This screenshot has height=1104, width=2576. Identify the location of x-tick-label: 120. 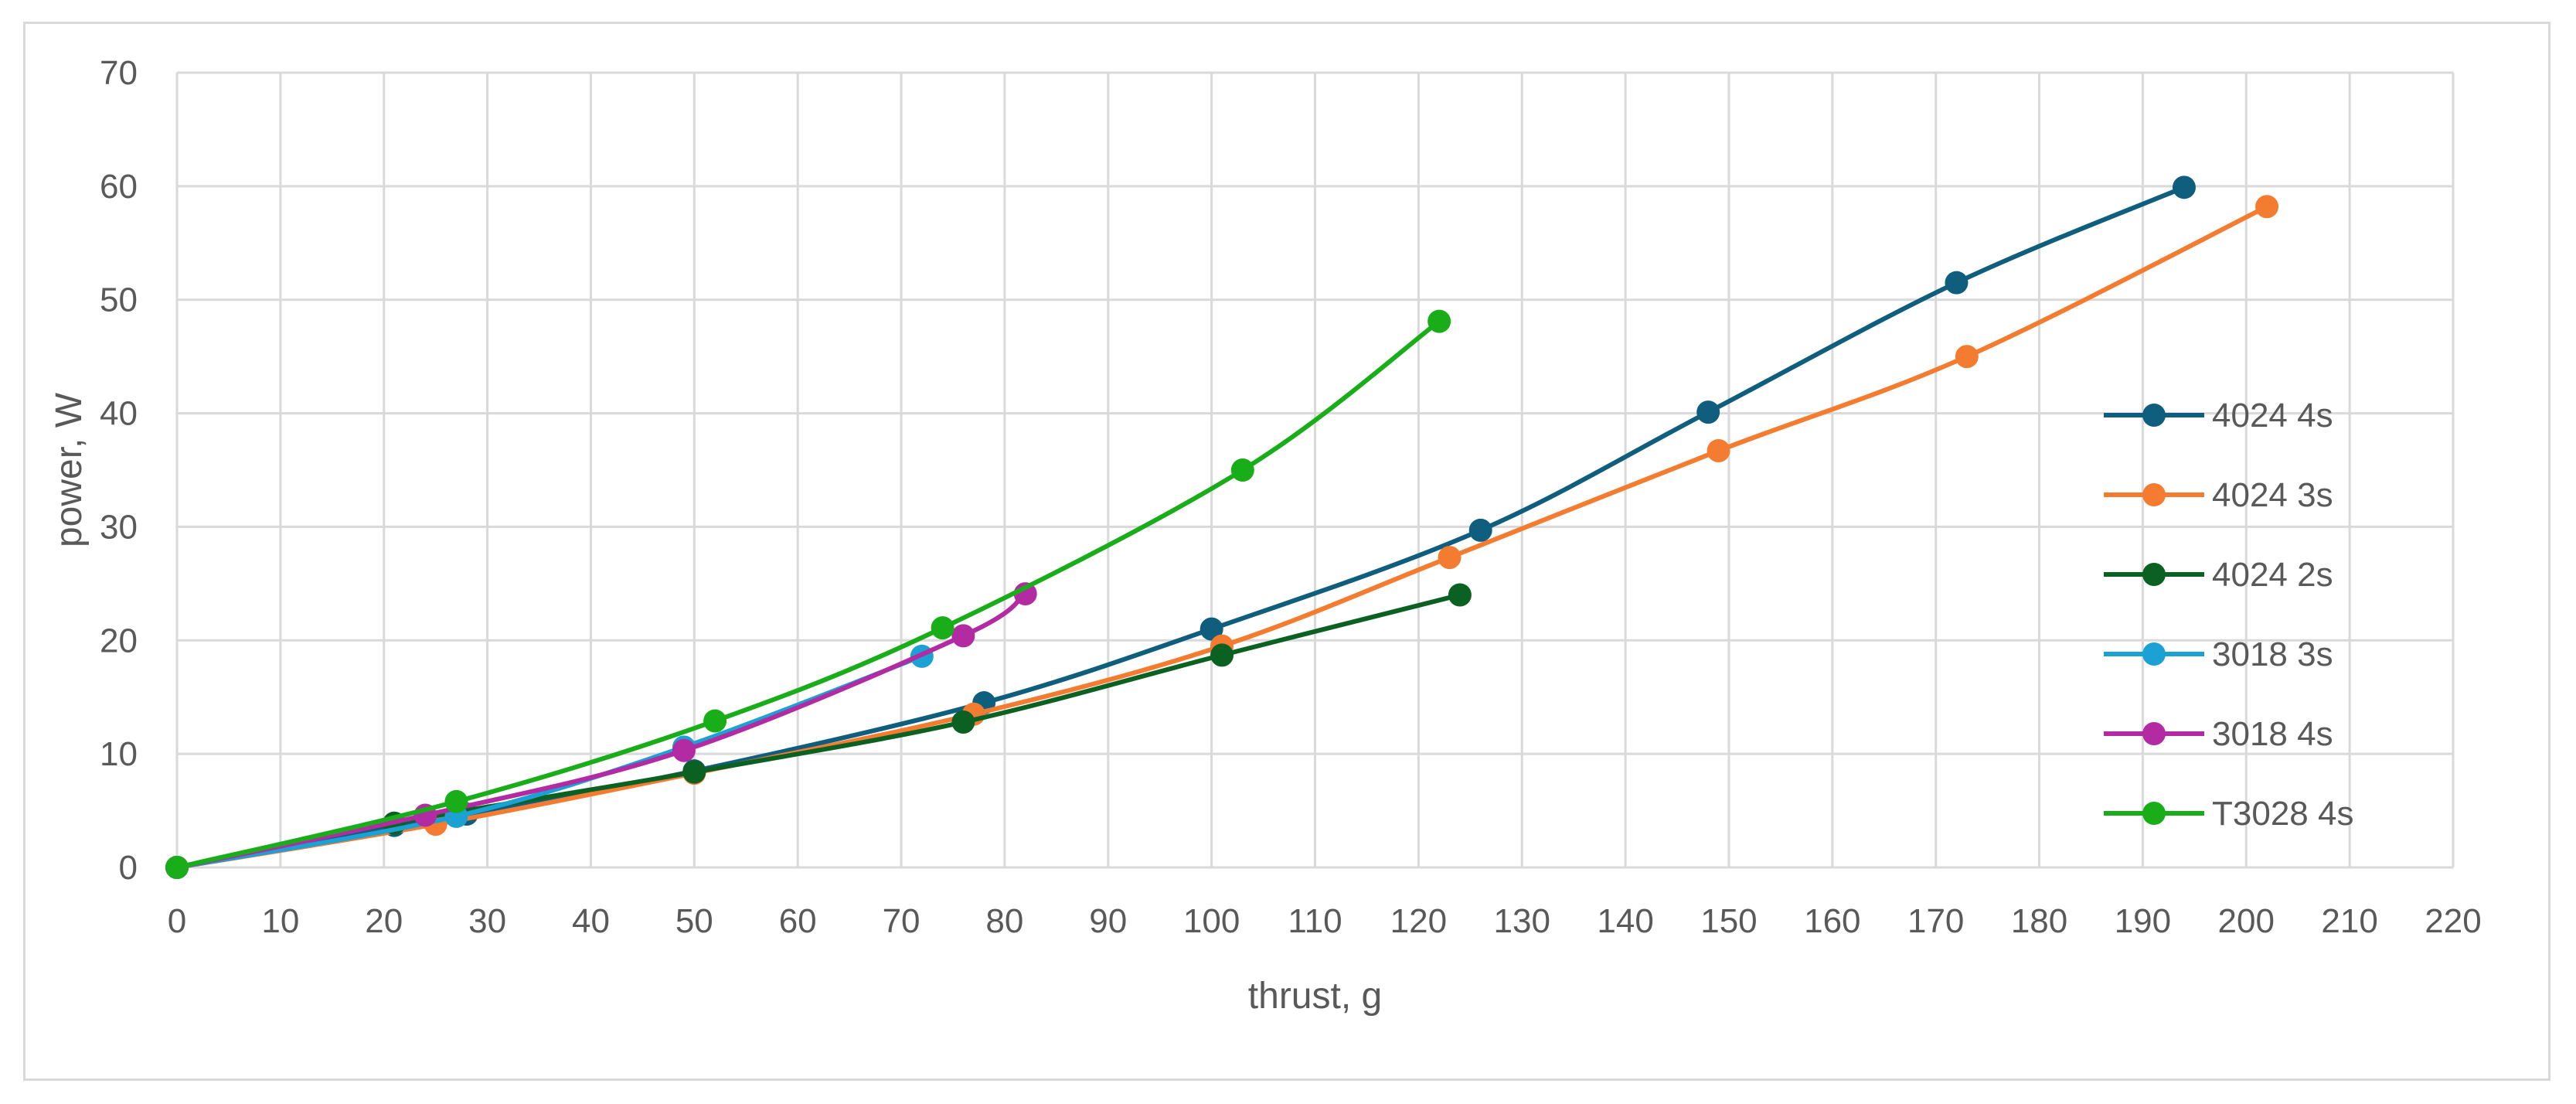
(1418, 921).